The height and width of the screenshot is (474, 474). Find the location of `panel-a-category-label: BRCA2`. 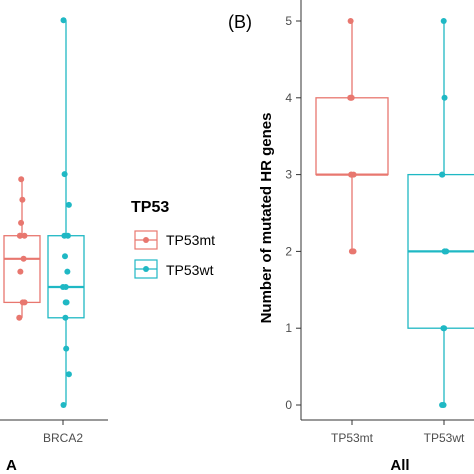

panel-a-category-label: BRCA2 is located at coordinates (63, 438).